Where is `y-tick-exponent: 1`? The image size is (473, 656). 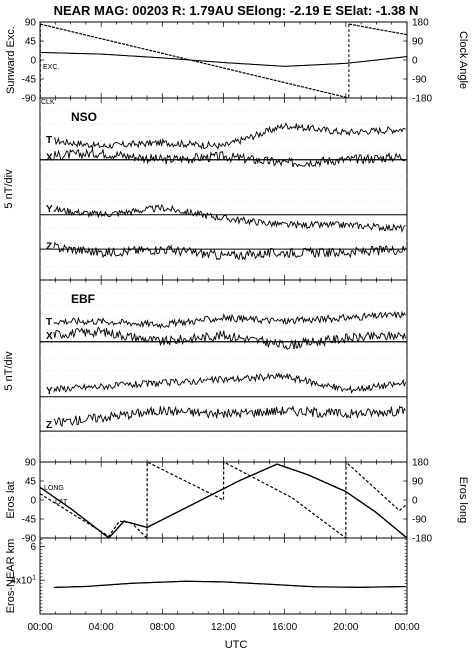 y-tick-exponent: 1 is located at coordinates (34, 578).